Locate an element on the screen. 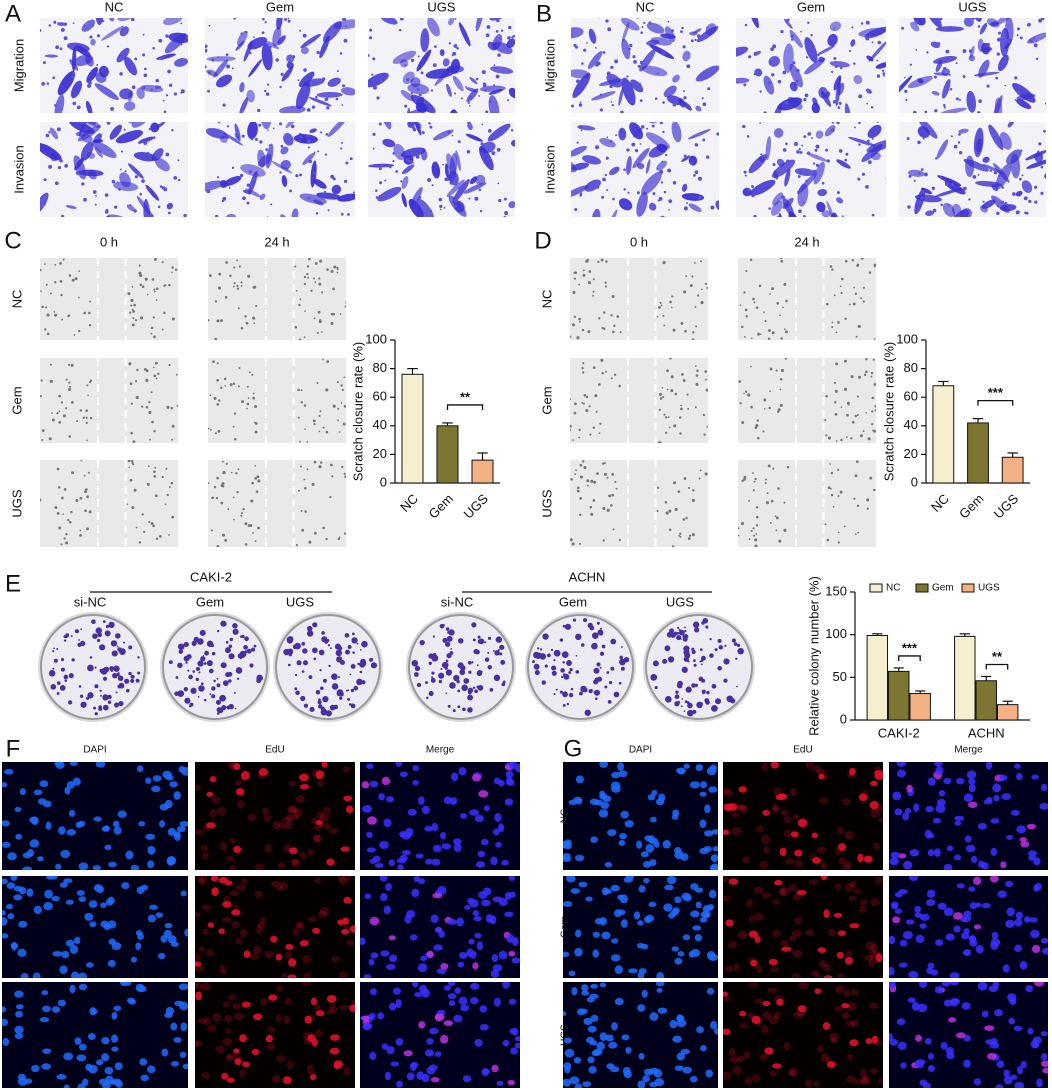  image-bg is located at coordinates (803, 816).